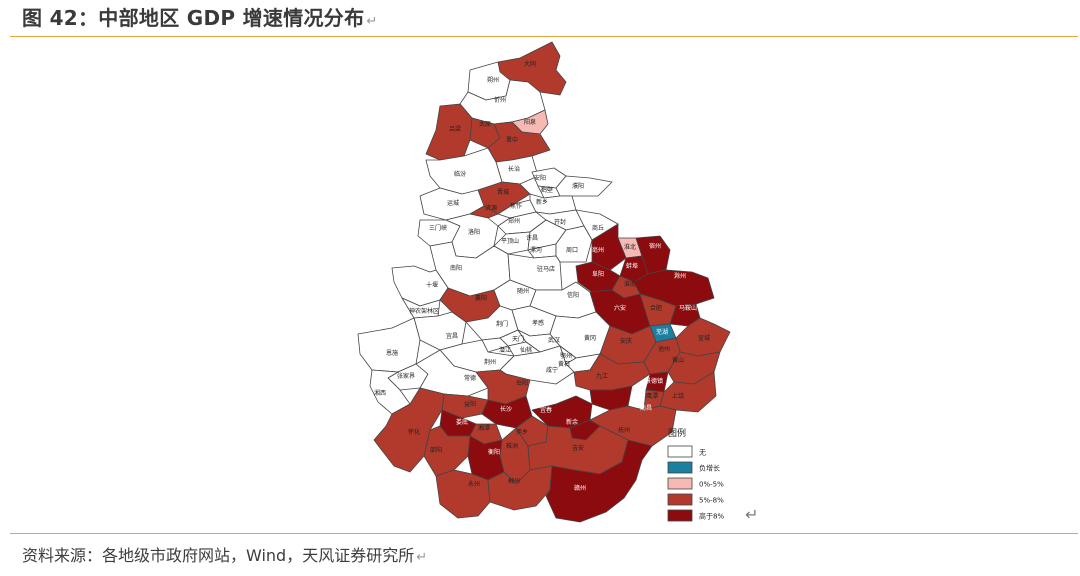  I want to click on map-label: 周口, so click(572, 250).